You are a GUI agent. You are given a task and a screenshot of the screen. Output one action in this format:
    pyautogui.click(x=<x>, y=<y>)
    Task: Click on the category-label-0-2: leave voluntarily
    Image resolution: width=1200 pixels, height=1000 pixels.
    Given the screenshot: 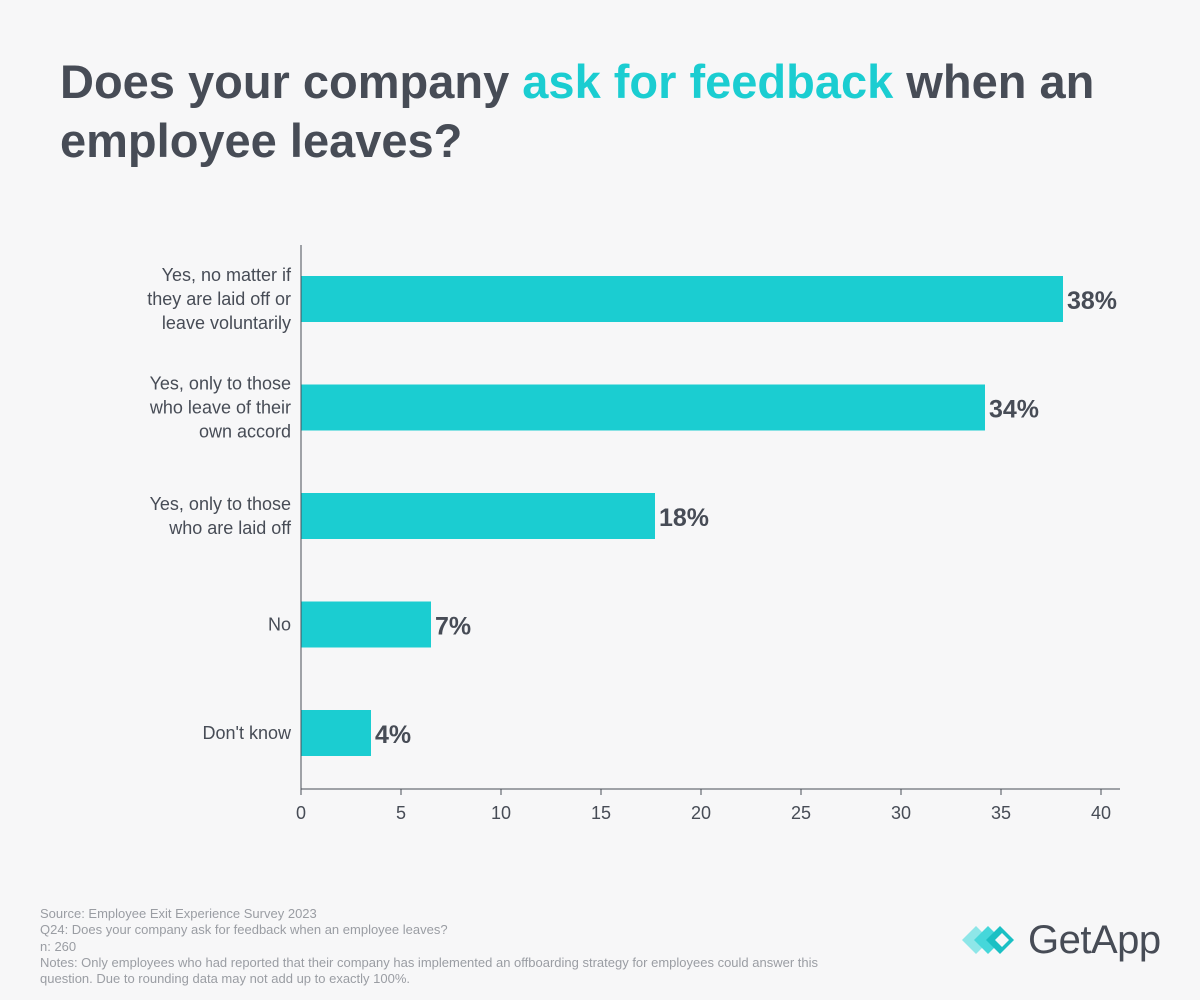 What is the action you would take?
    pyautogui.click(x=226, y=323)
    